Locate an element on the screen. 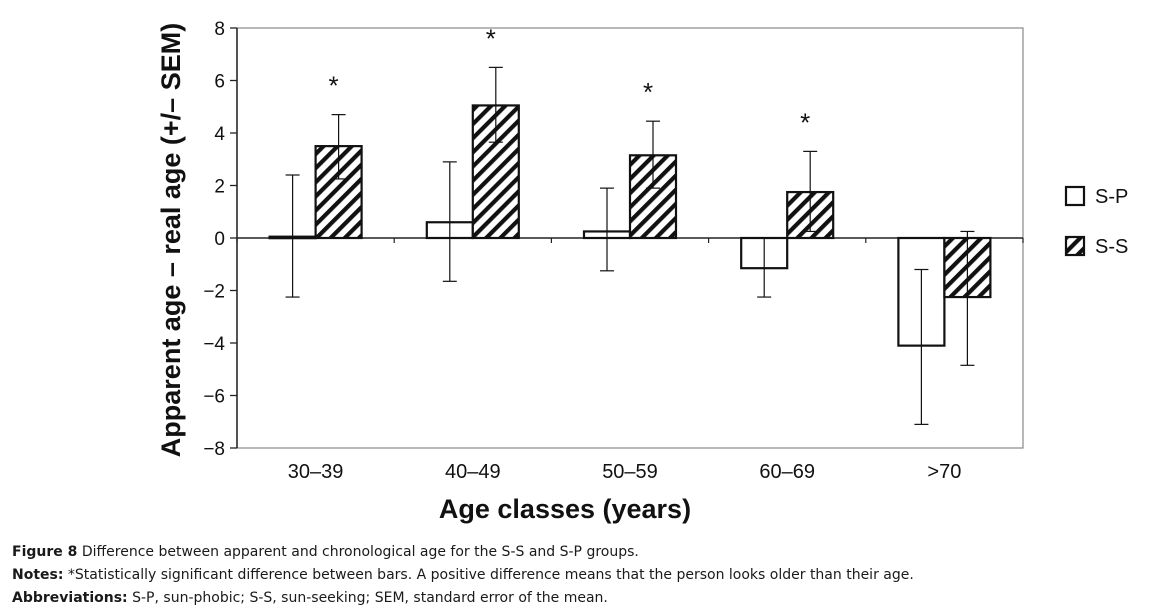 The image size is (1151, 613). legend-swatch-s-p is located at coordinates (1075, 196).